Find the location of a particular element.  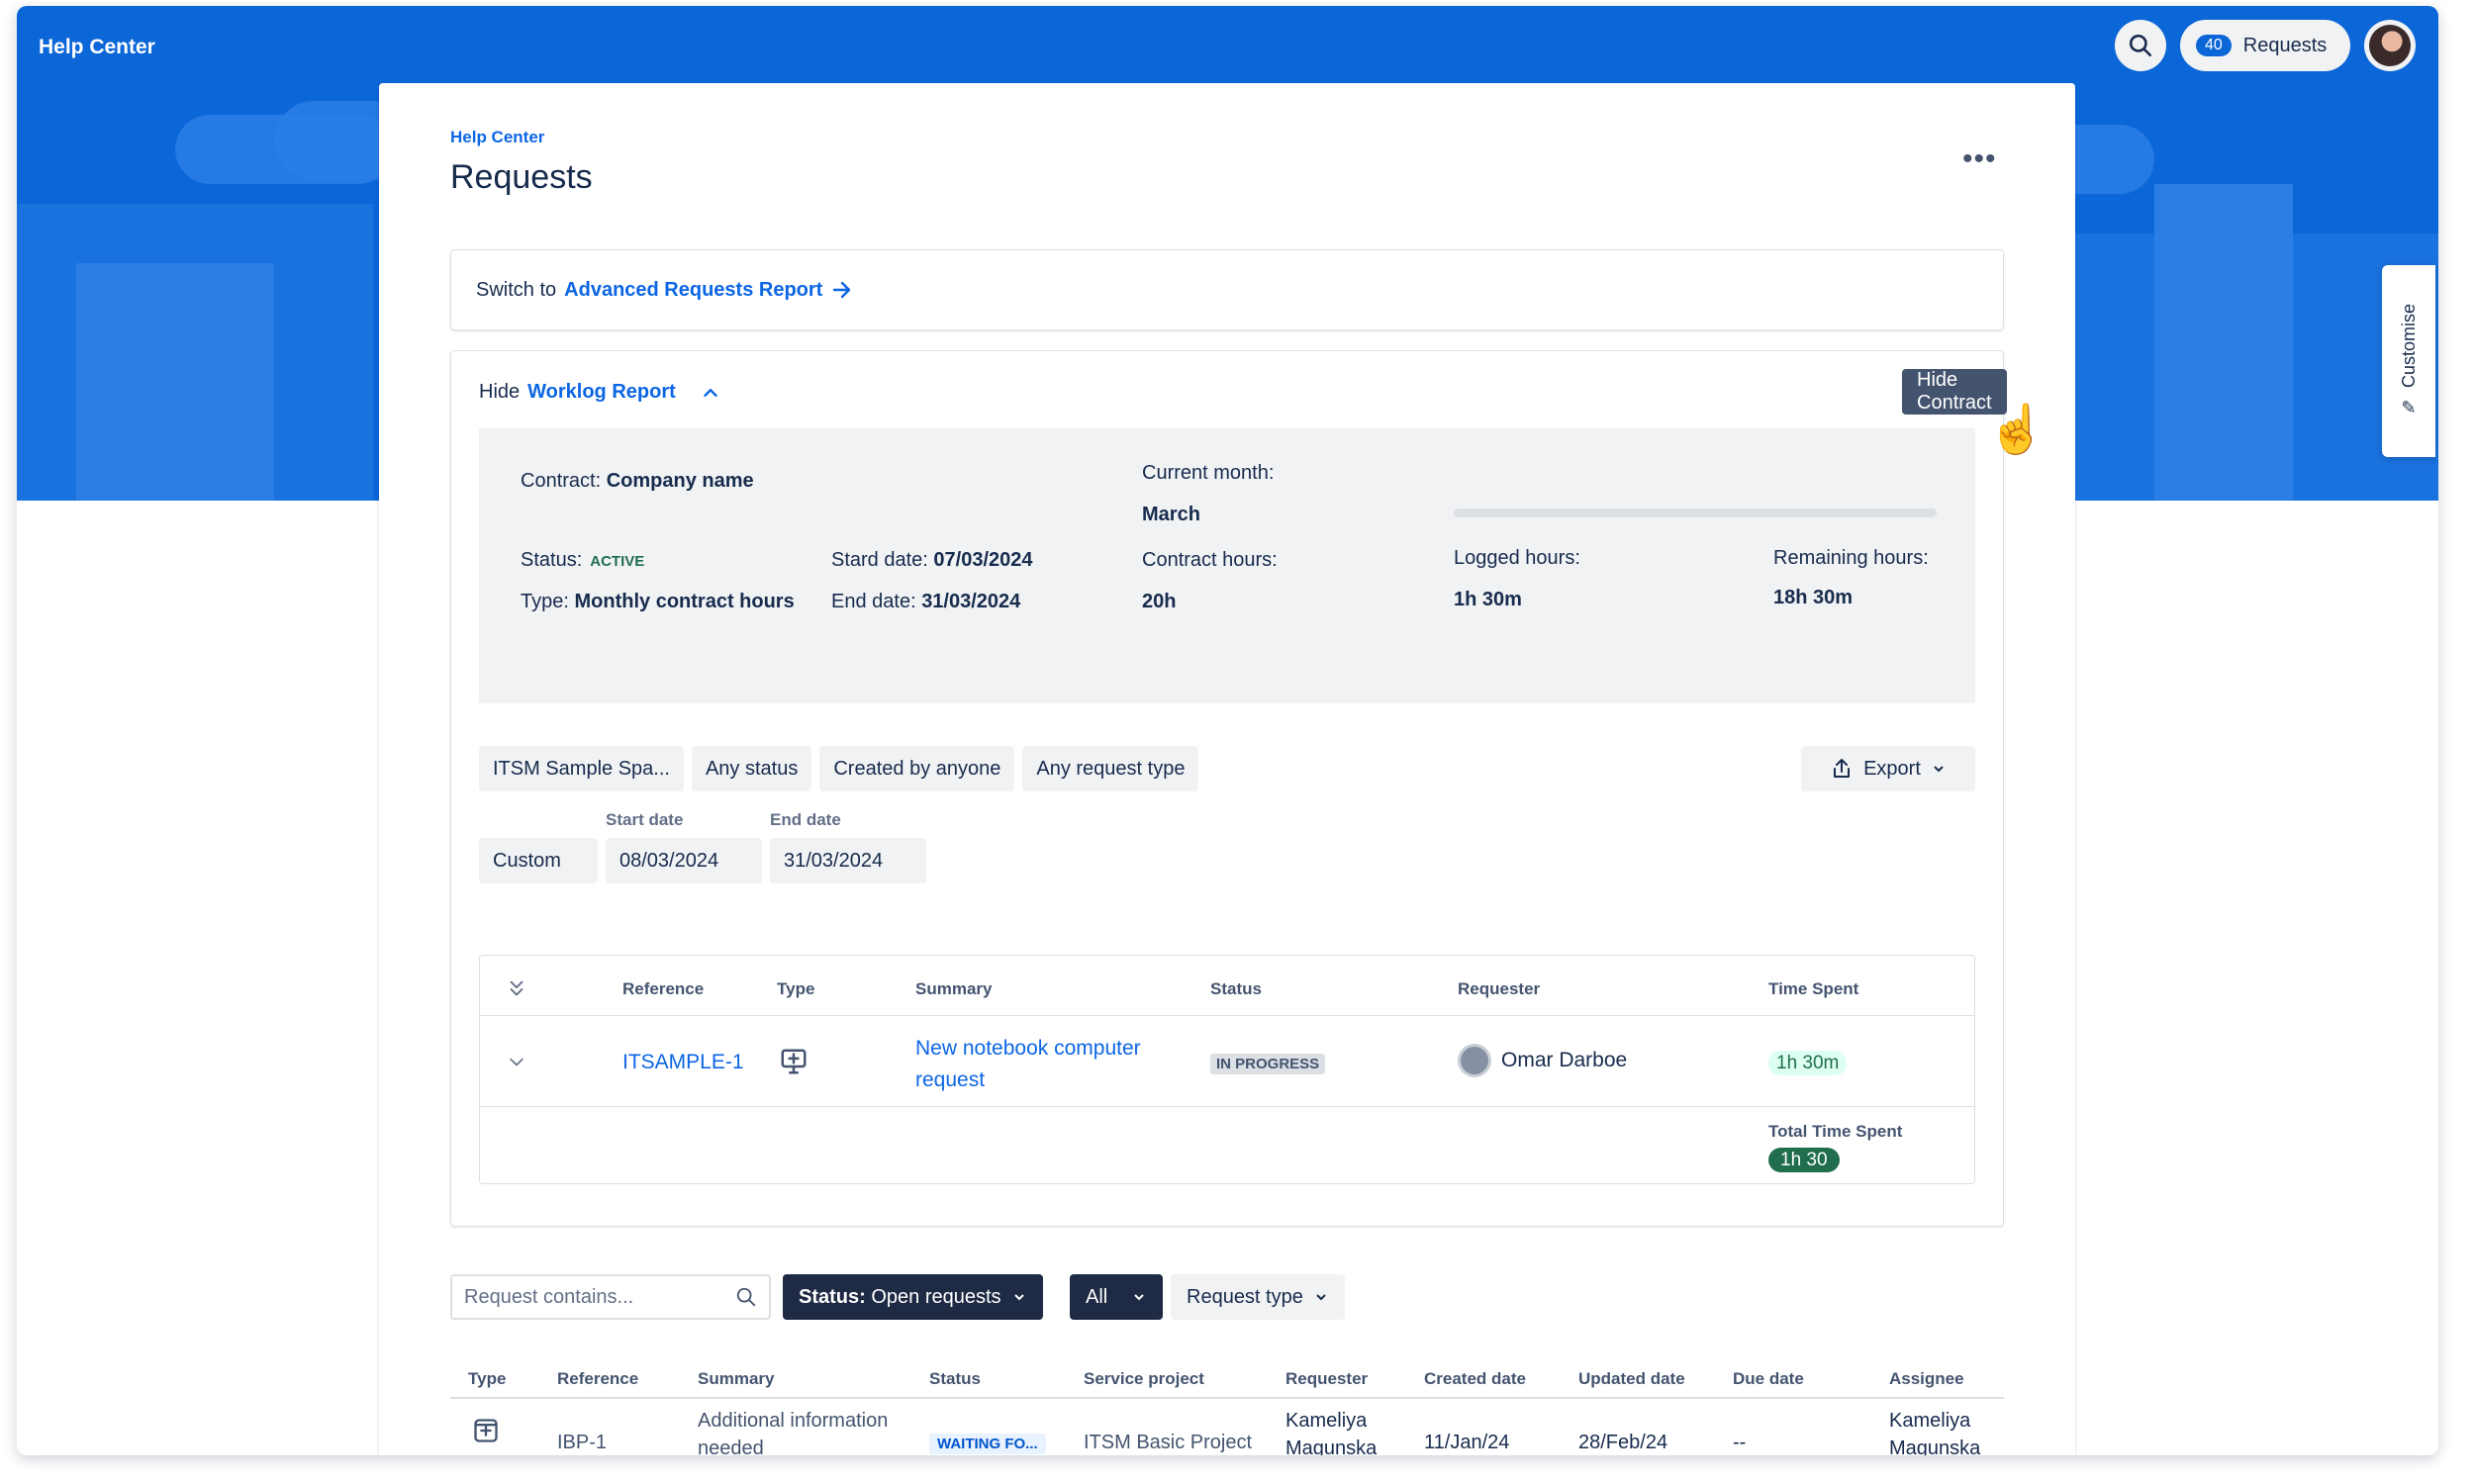

status-dropdown: Status: Open requests is located at coordinates (913, 1297).